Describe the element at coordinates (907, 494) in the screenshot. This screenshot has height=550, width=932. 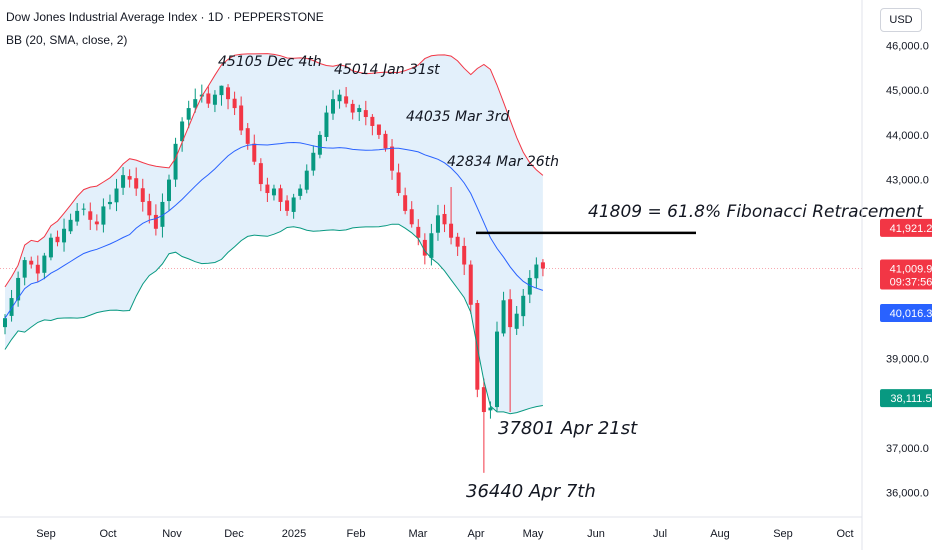
I see `y-tick-label: 36,000.0` at that location.